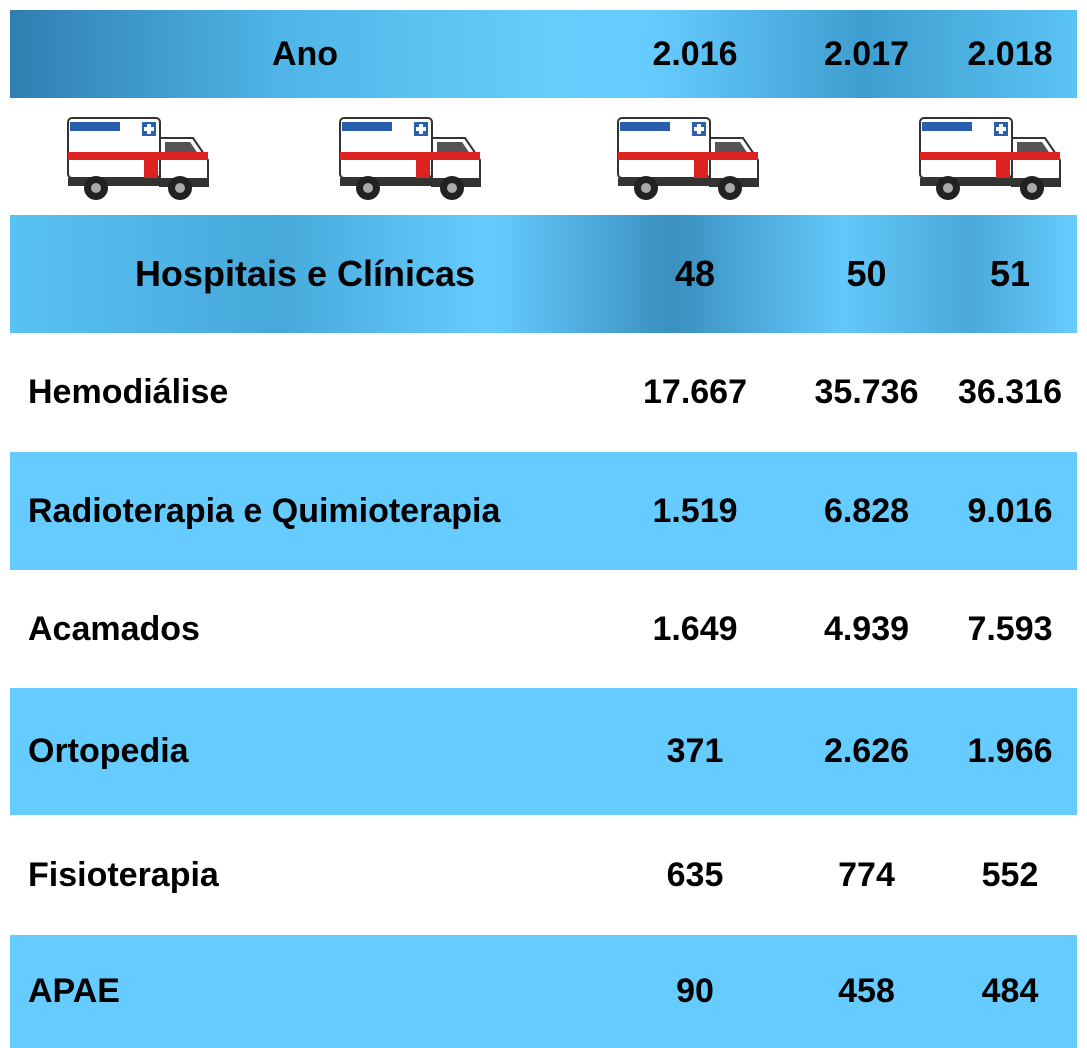 The height and width of the screenshot is (1048, 1087). Describe the element at coordinates (1010, 874) in the screenshot. I see `cell: 552` at that location.